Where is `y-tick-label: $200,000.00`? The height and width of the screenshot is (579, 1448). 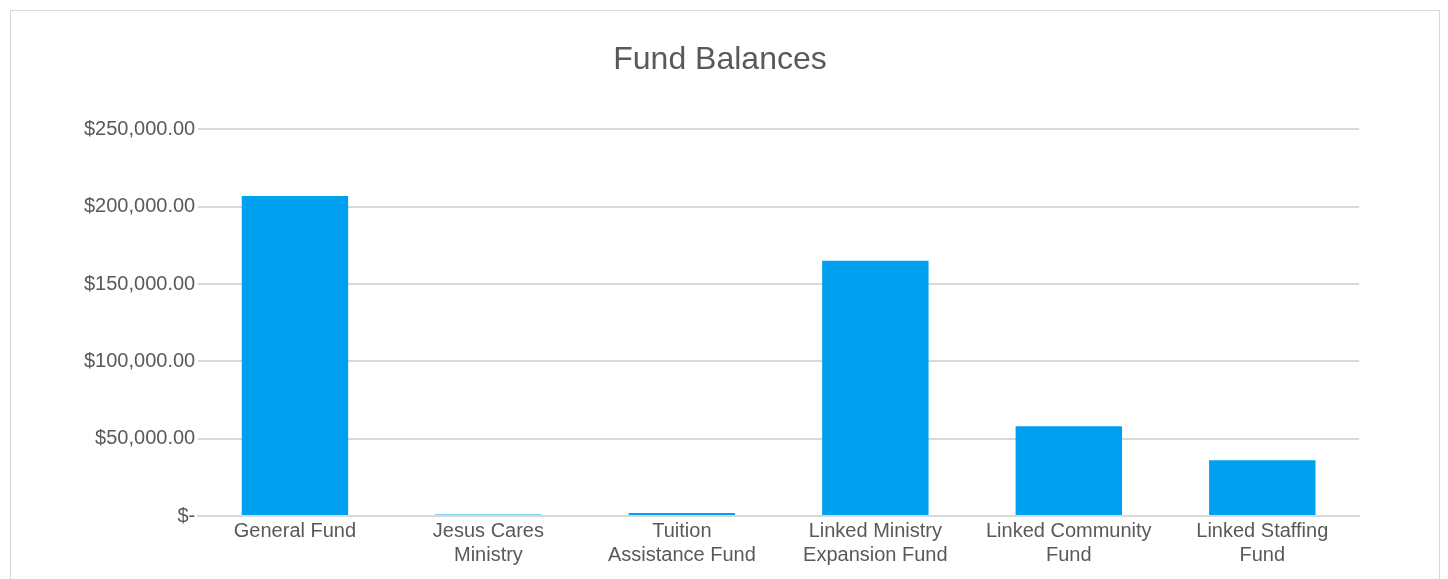
y-tick-label: $200,000.00 is located at coordinates (139, 205).